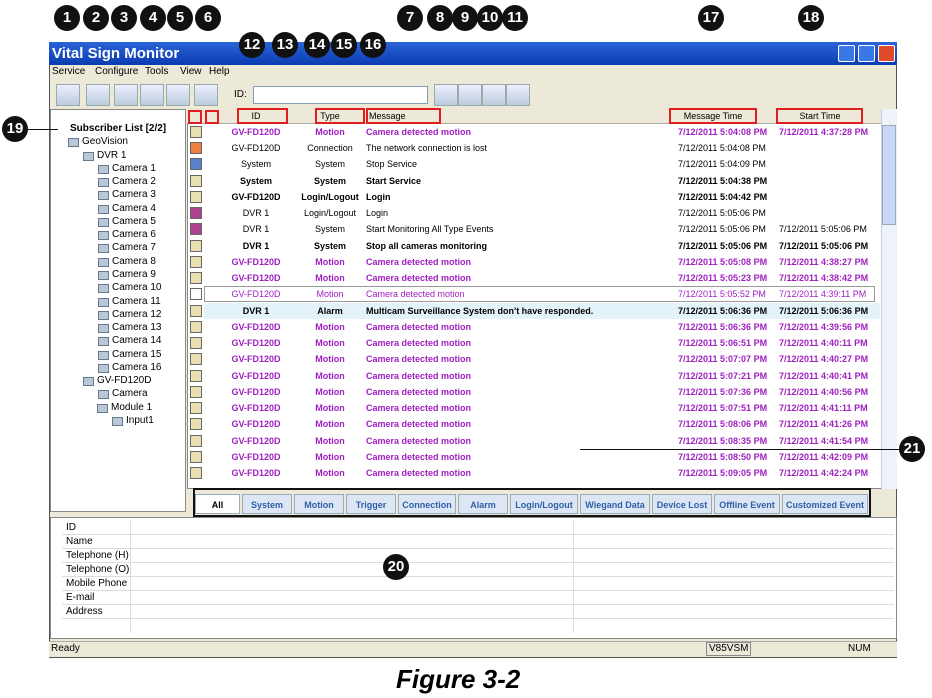 Image resolution: width=932 pixels, height=698 pixels. What do you see at coordinates (132, 407) in the screenshot?
I see `tree-node: Module 1` at bounding box center [132, 407].